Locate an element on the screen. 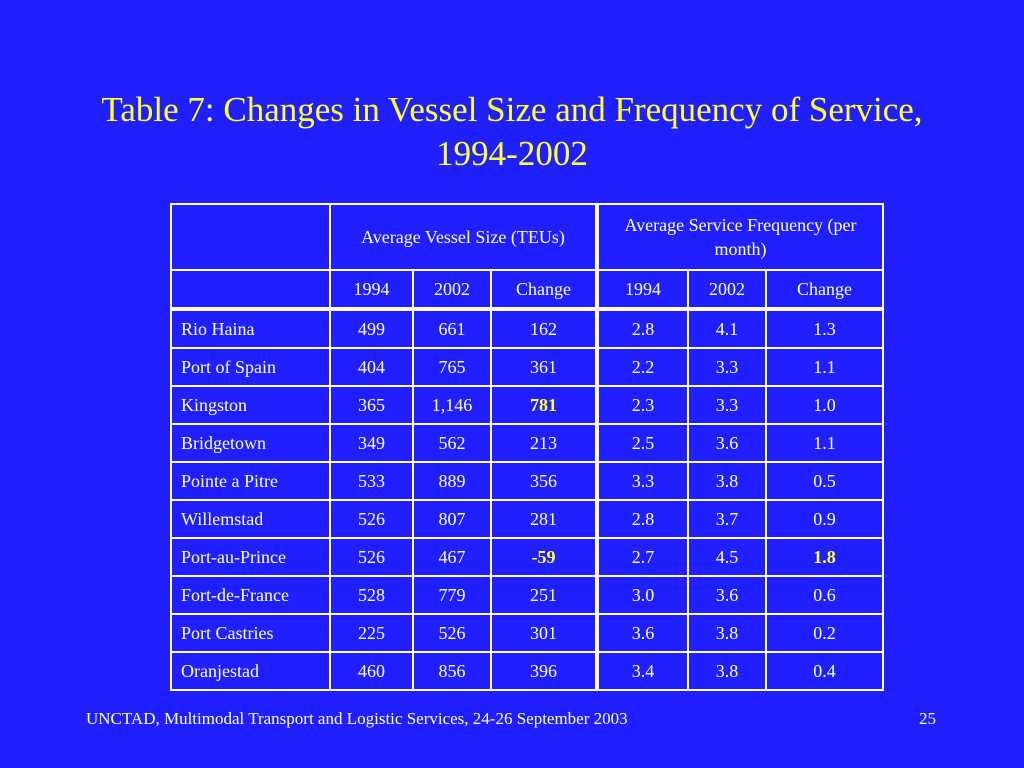 This screenshot has width=1024, height=768. table-row: Oranjestad 460 856 396 3.4 3.8 0.4 is located at coordinates (527, 671).